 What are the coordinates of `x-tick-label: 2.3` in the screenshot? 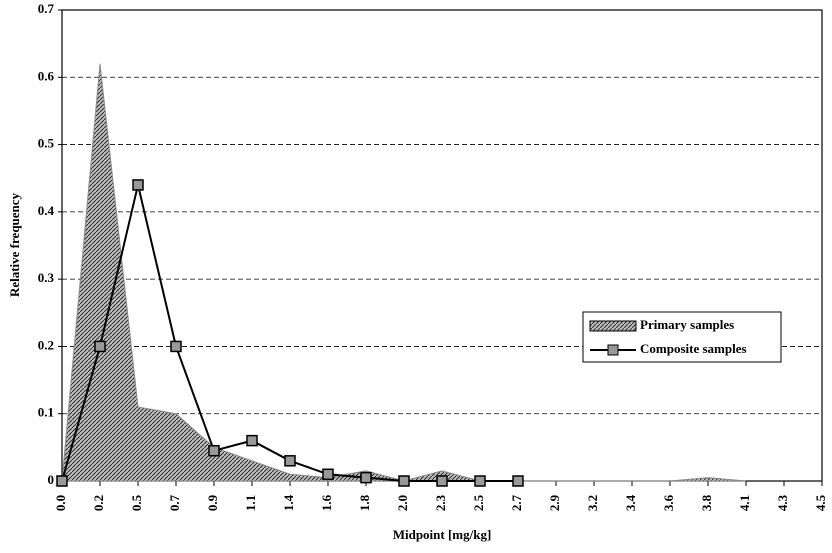 It's located at (440, 502).